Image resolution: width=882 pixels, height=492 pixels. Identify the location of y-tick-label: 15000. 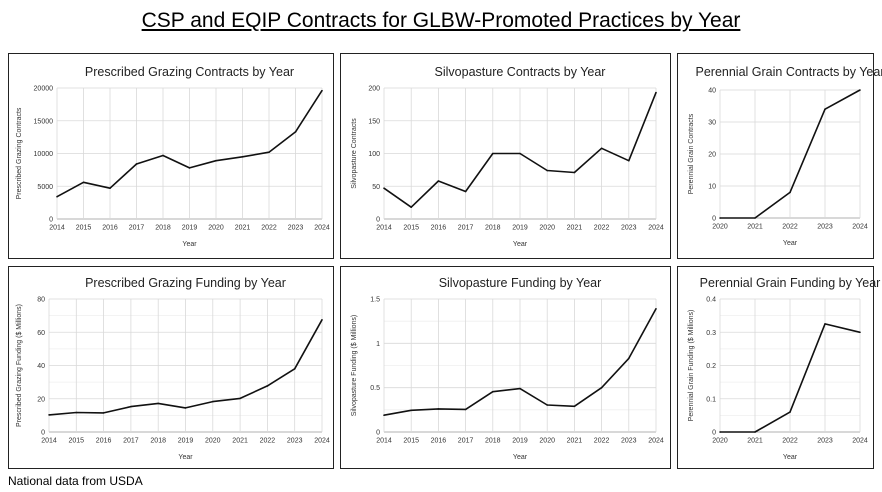
(44, 121).